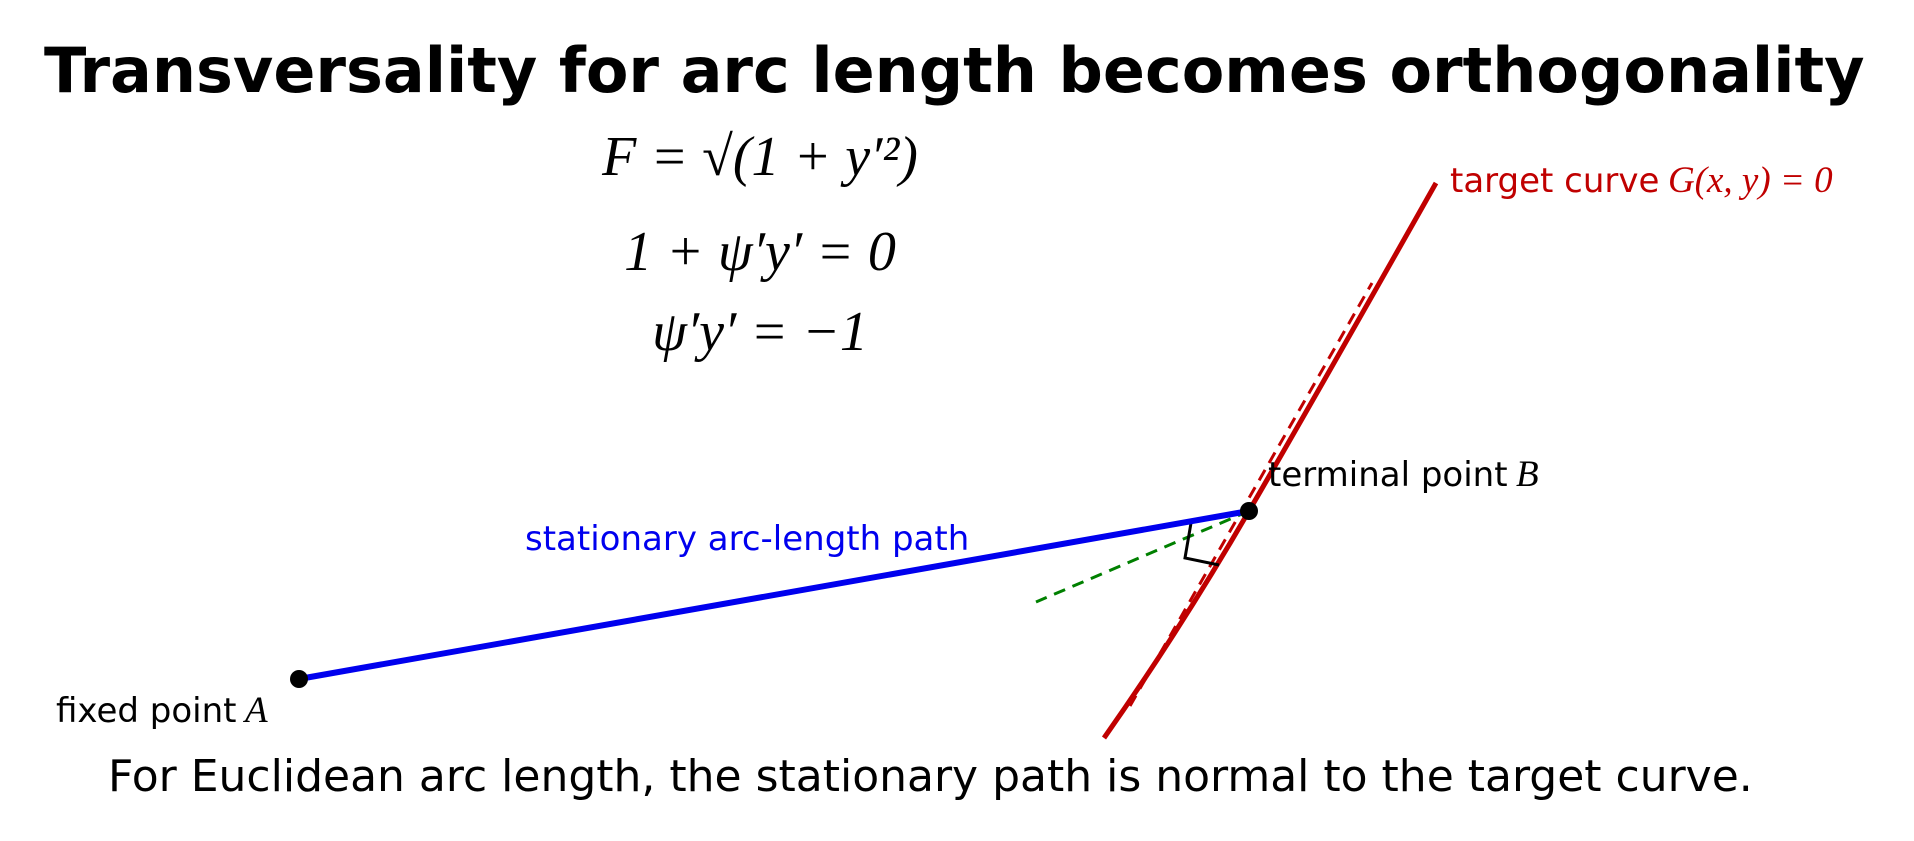 The width and height of the screenshot is (1914, 841). What do you see at coordinates (1142, 556) in the screenshot?
I see `normal-line` at bounding box center [1142, 556].